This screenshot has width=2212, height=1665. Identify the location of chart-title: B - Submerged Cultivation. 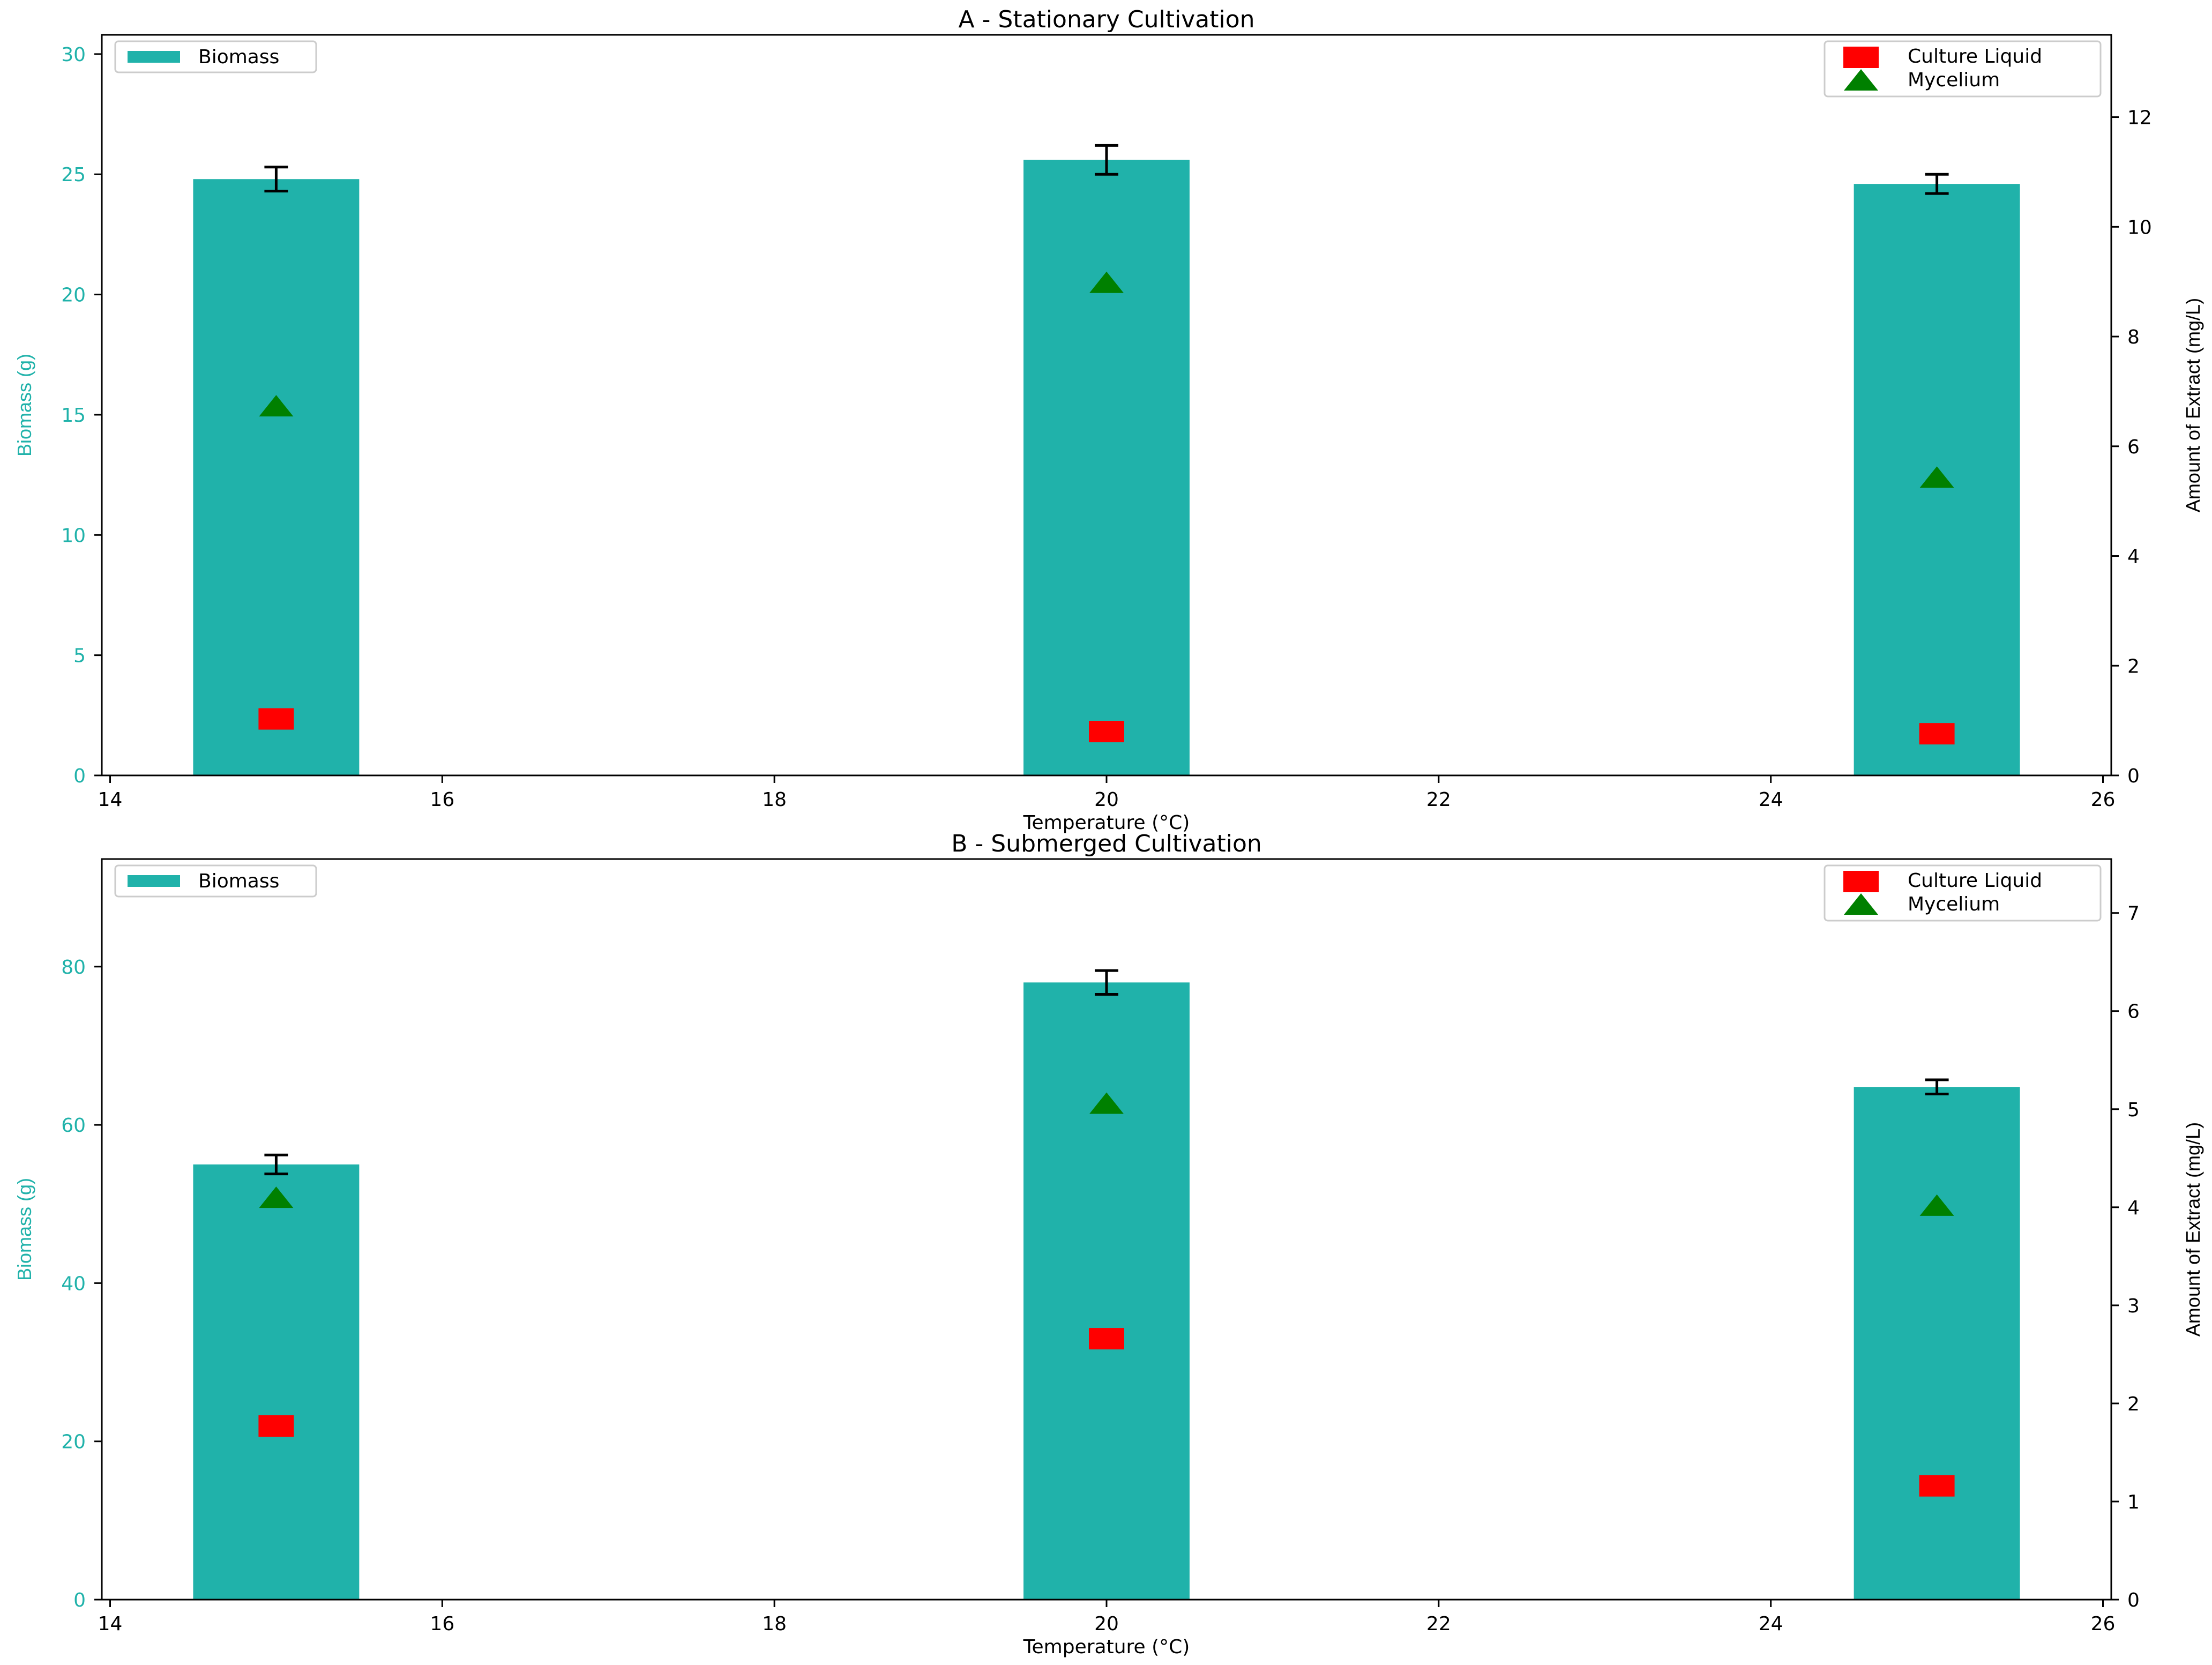
(1106, 843).